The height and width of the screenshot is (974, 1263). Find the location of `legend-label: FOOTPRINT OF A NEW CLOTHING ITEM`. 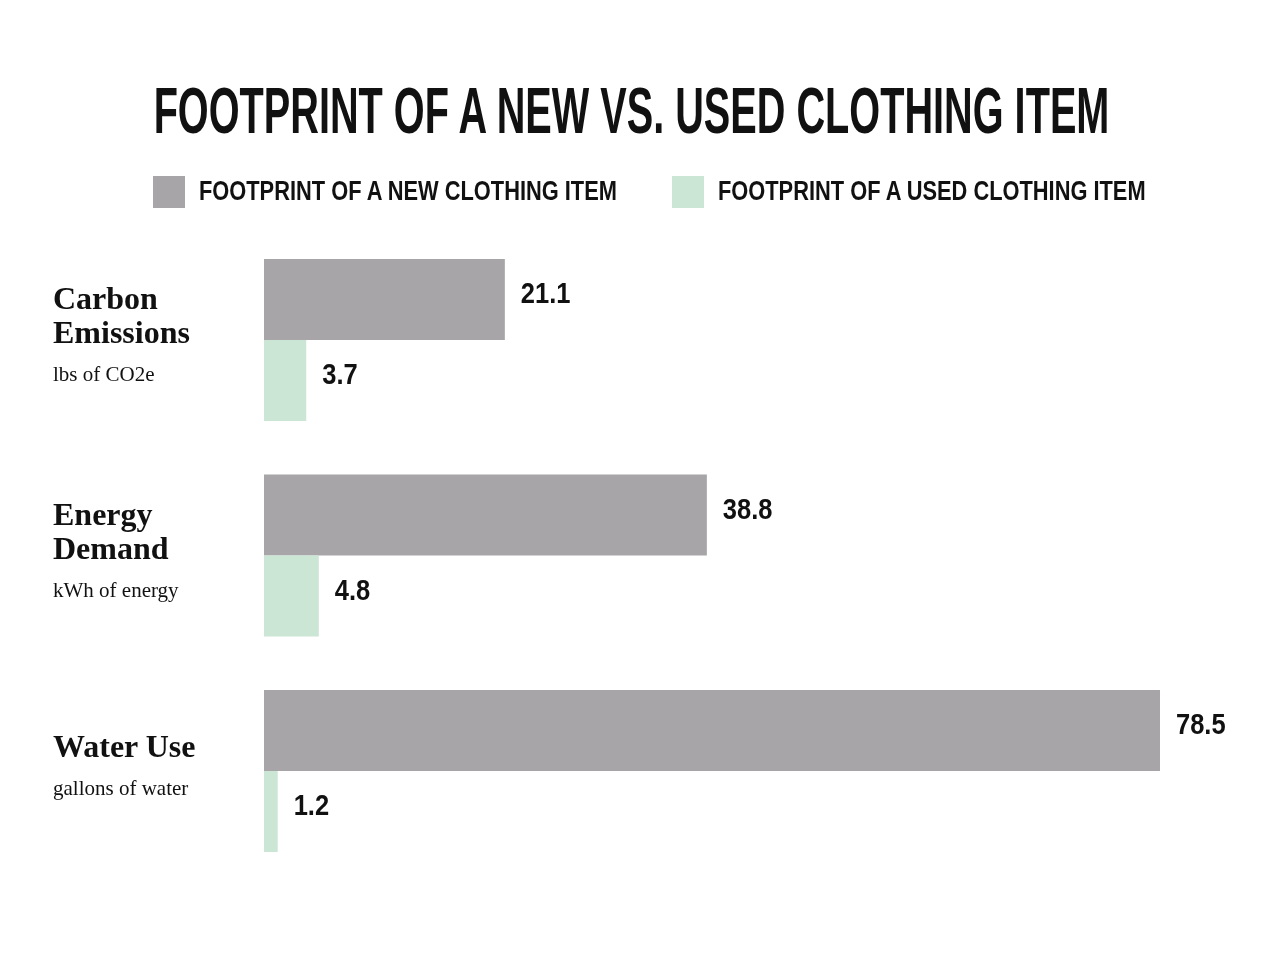

legend-label: FOOTPRINT OF A NEW CLOTHING ITEM is located at coordinates (408, 190).